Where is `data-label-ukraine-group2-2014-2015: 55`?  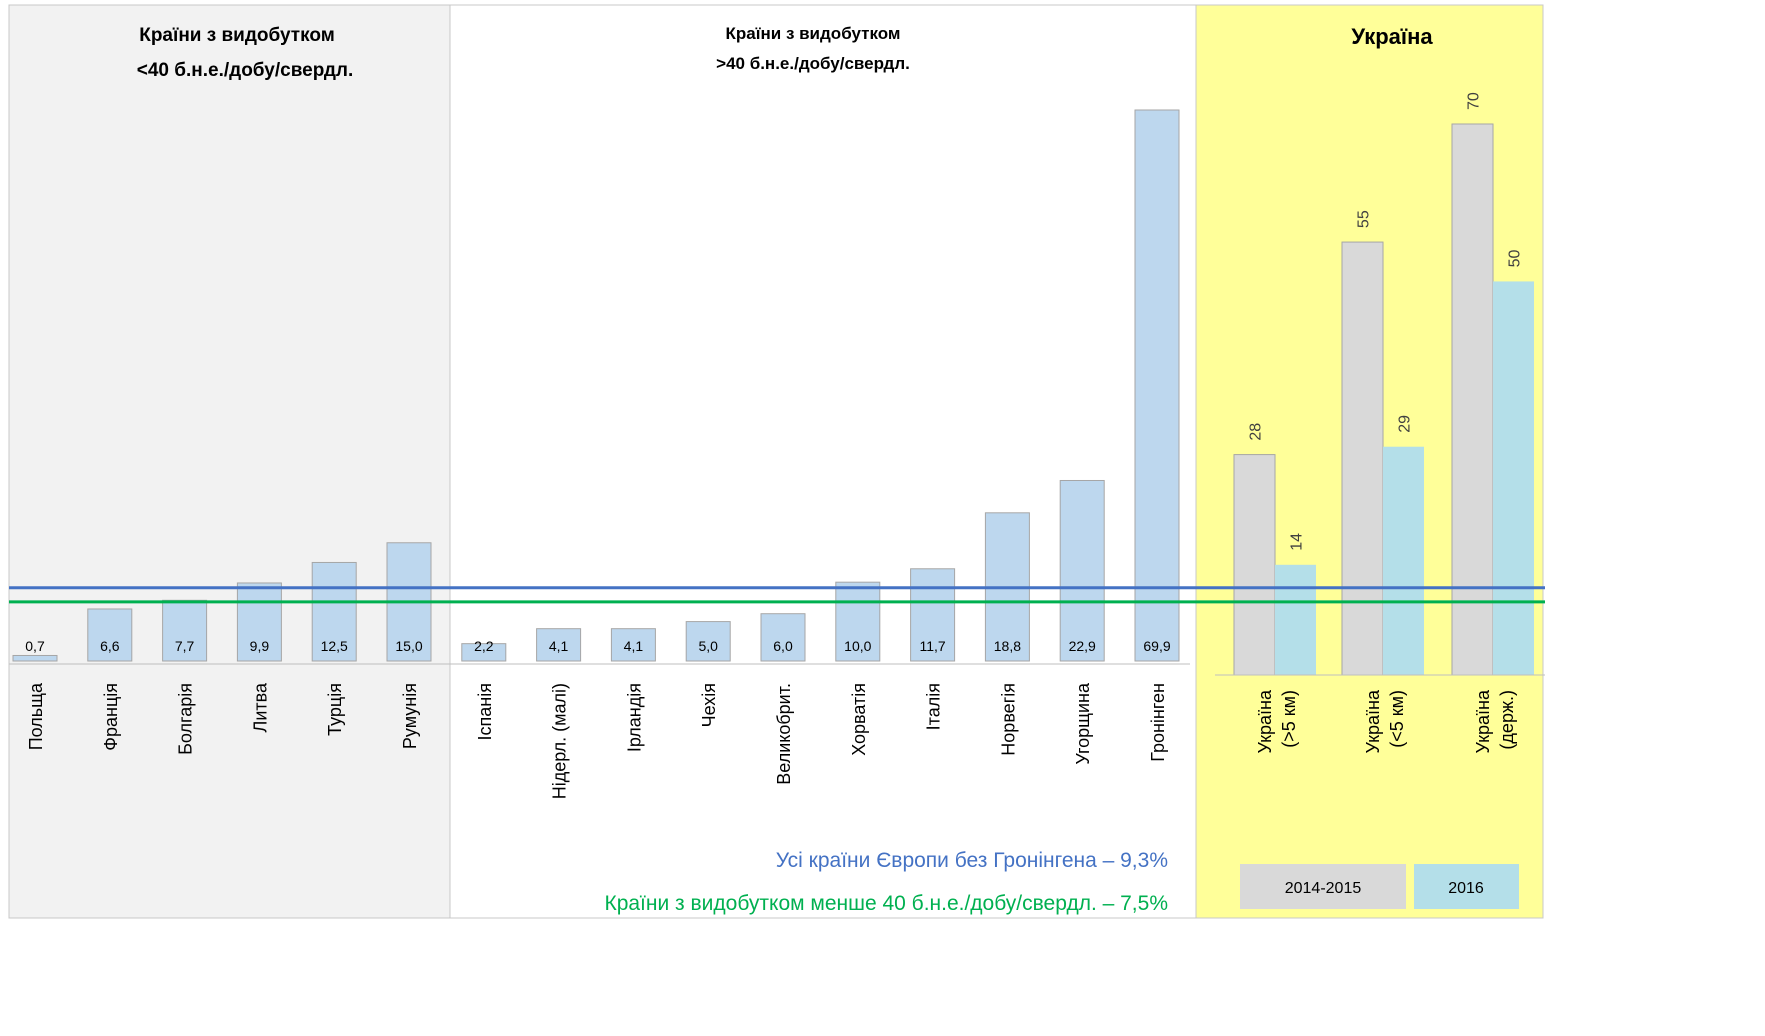
data-label-ukraine-group2-2014-2015: 55 is located at coordinates (1364, 219).